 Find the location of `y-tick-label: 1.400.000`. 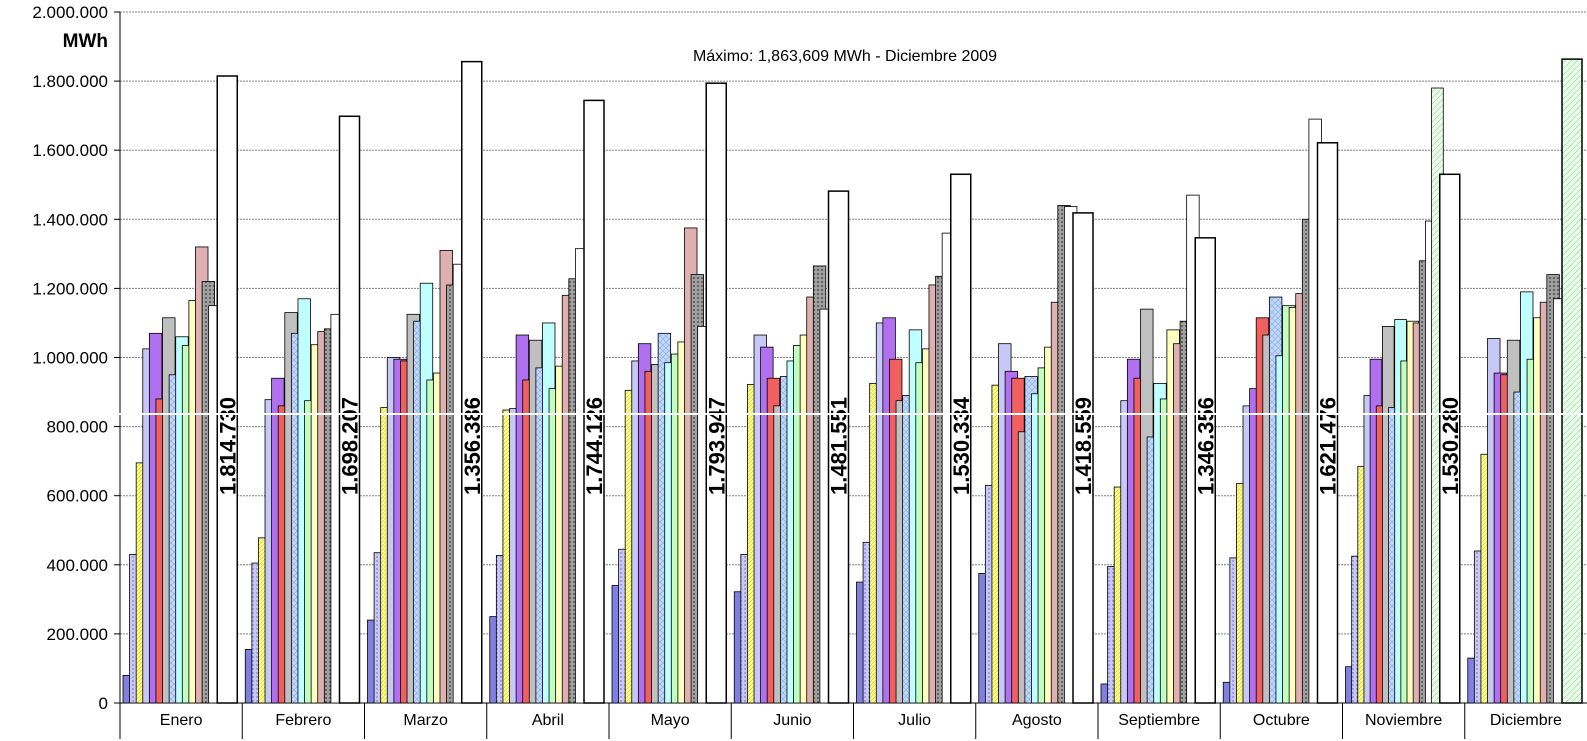

y-tick-label: 1.400.000 is located at coordinates (70, 219).